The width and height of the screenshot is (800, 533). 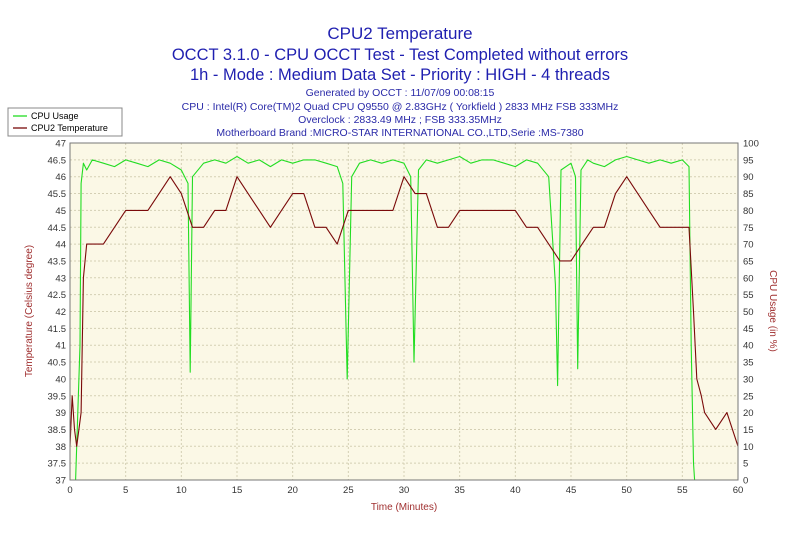 What do you see at coordinates (399, 33) in the screenshot?
I see `chart-title: CPU2 Temperature` at bounding box center [399, 33].